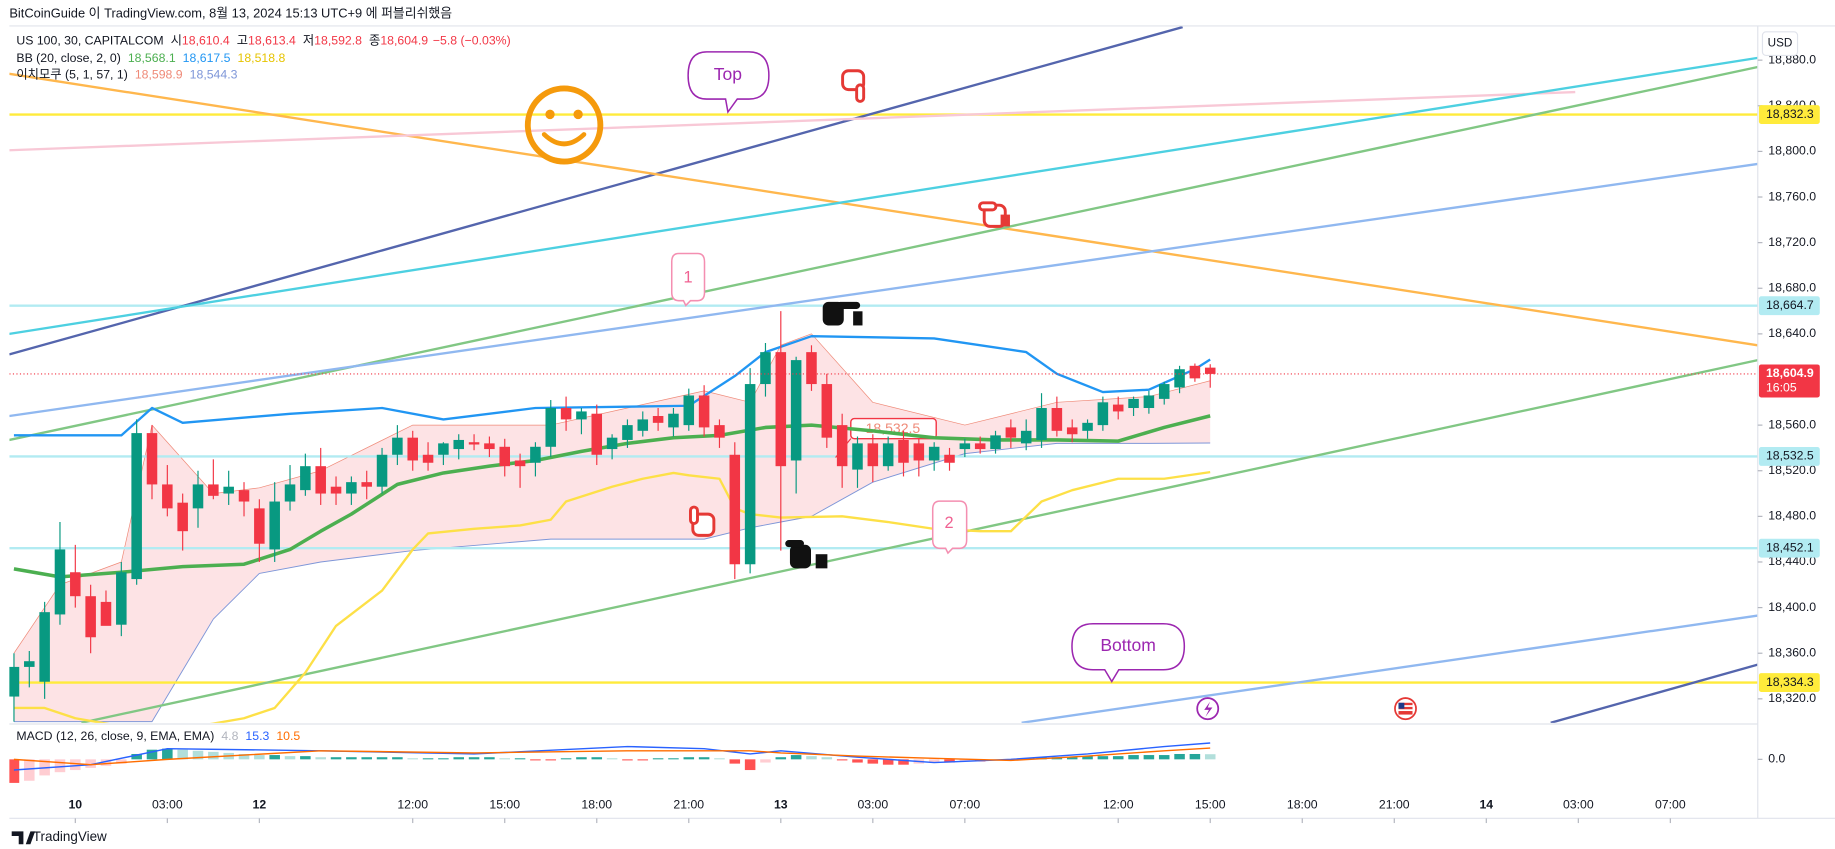 This screenshot has height=849, width=1835. What do you see at coordinates (949, 523) in the screenshot?
I see `marker-text: 2` at bounding box center [949, 523].